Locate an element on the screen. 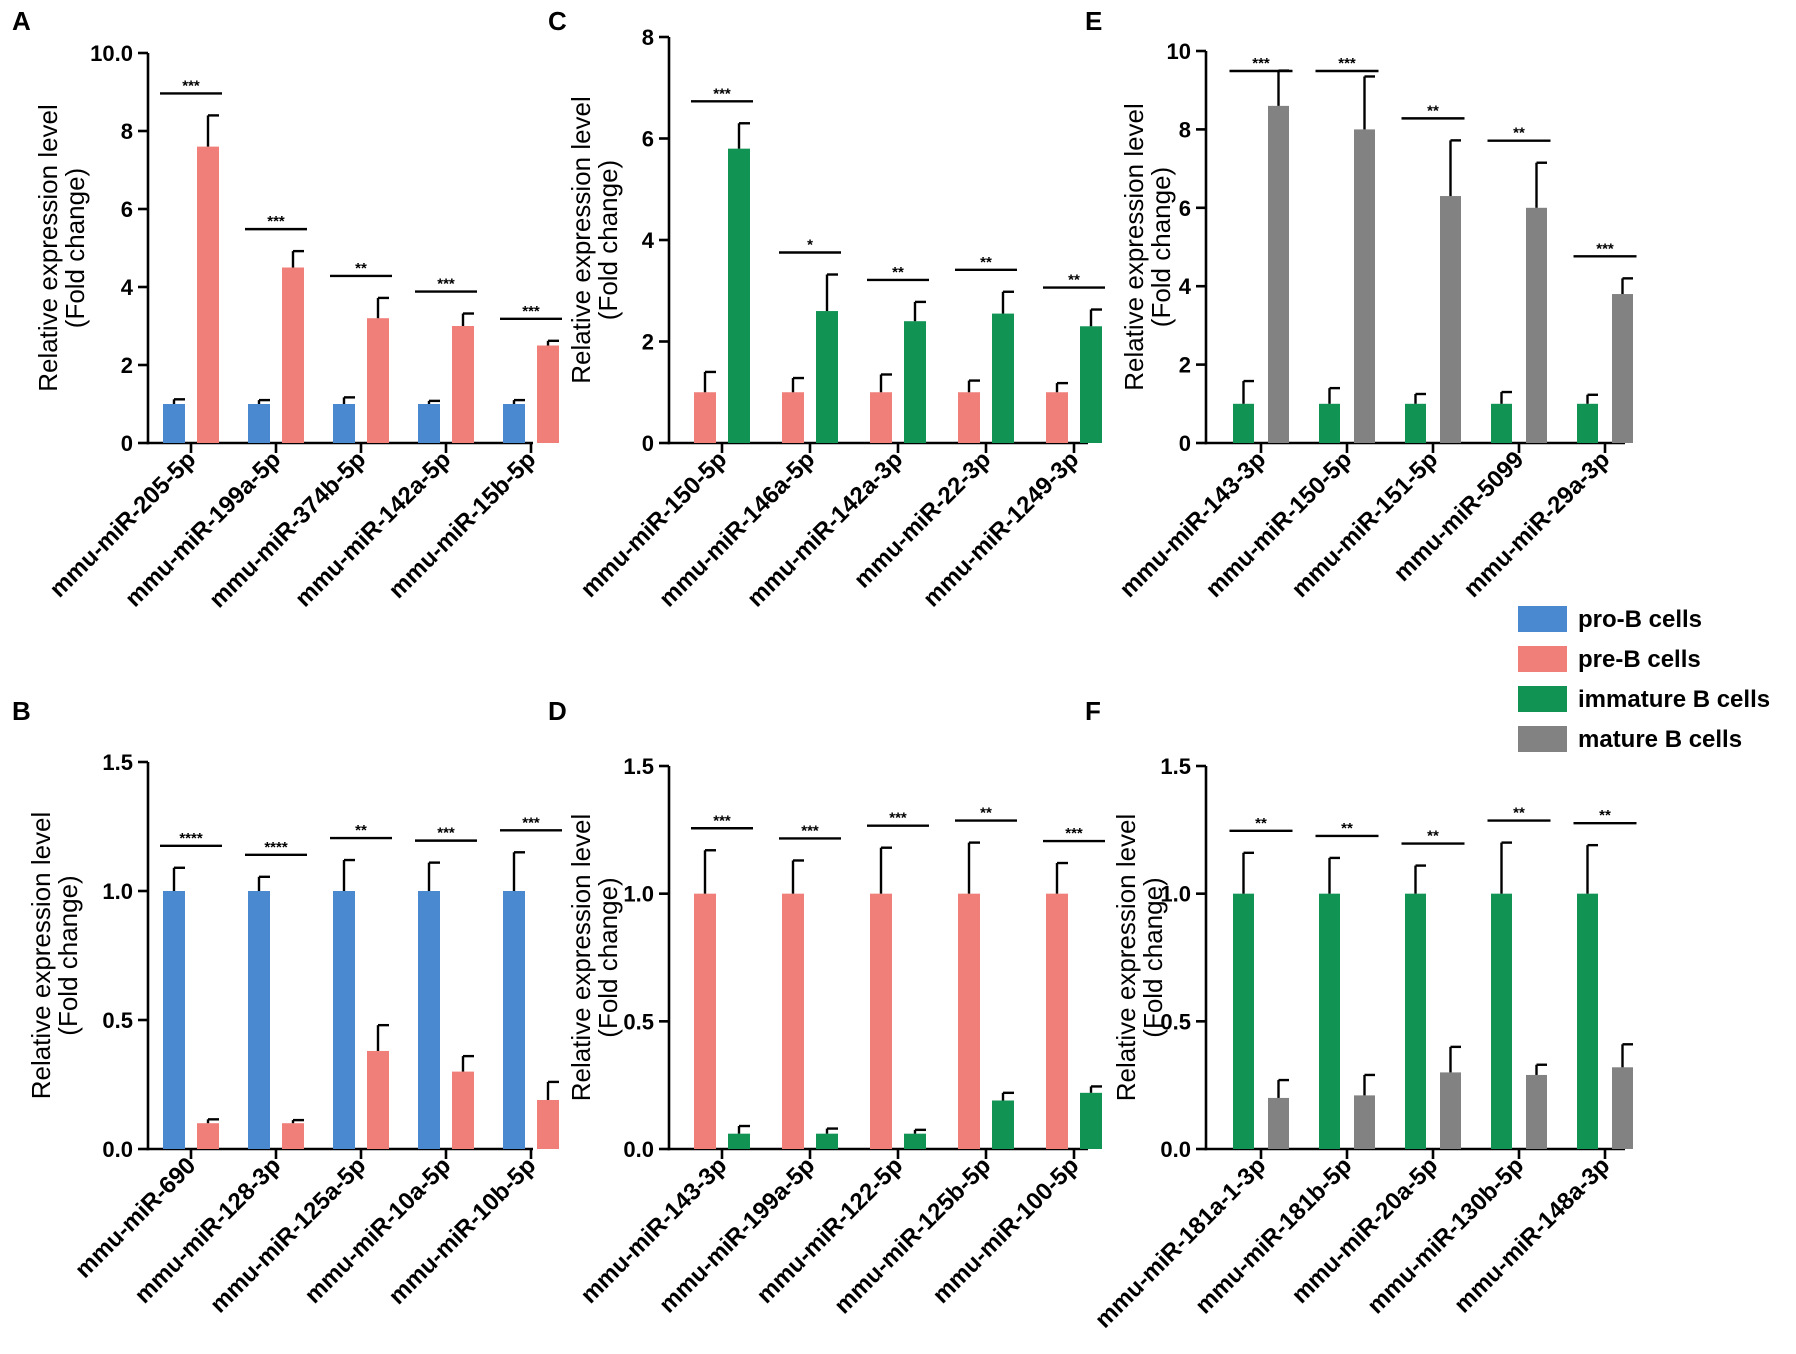  x-tick-label: mmu-miR-100-5p is located at coordinates (1005, 1230).